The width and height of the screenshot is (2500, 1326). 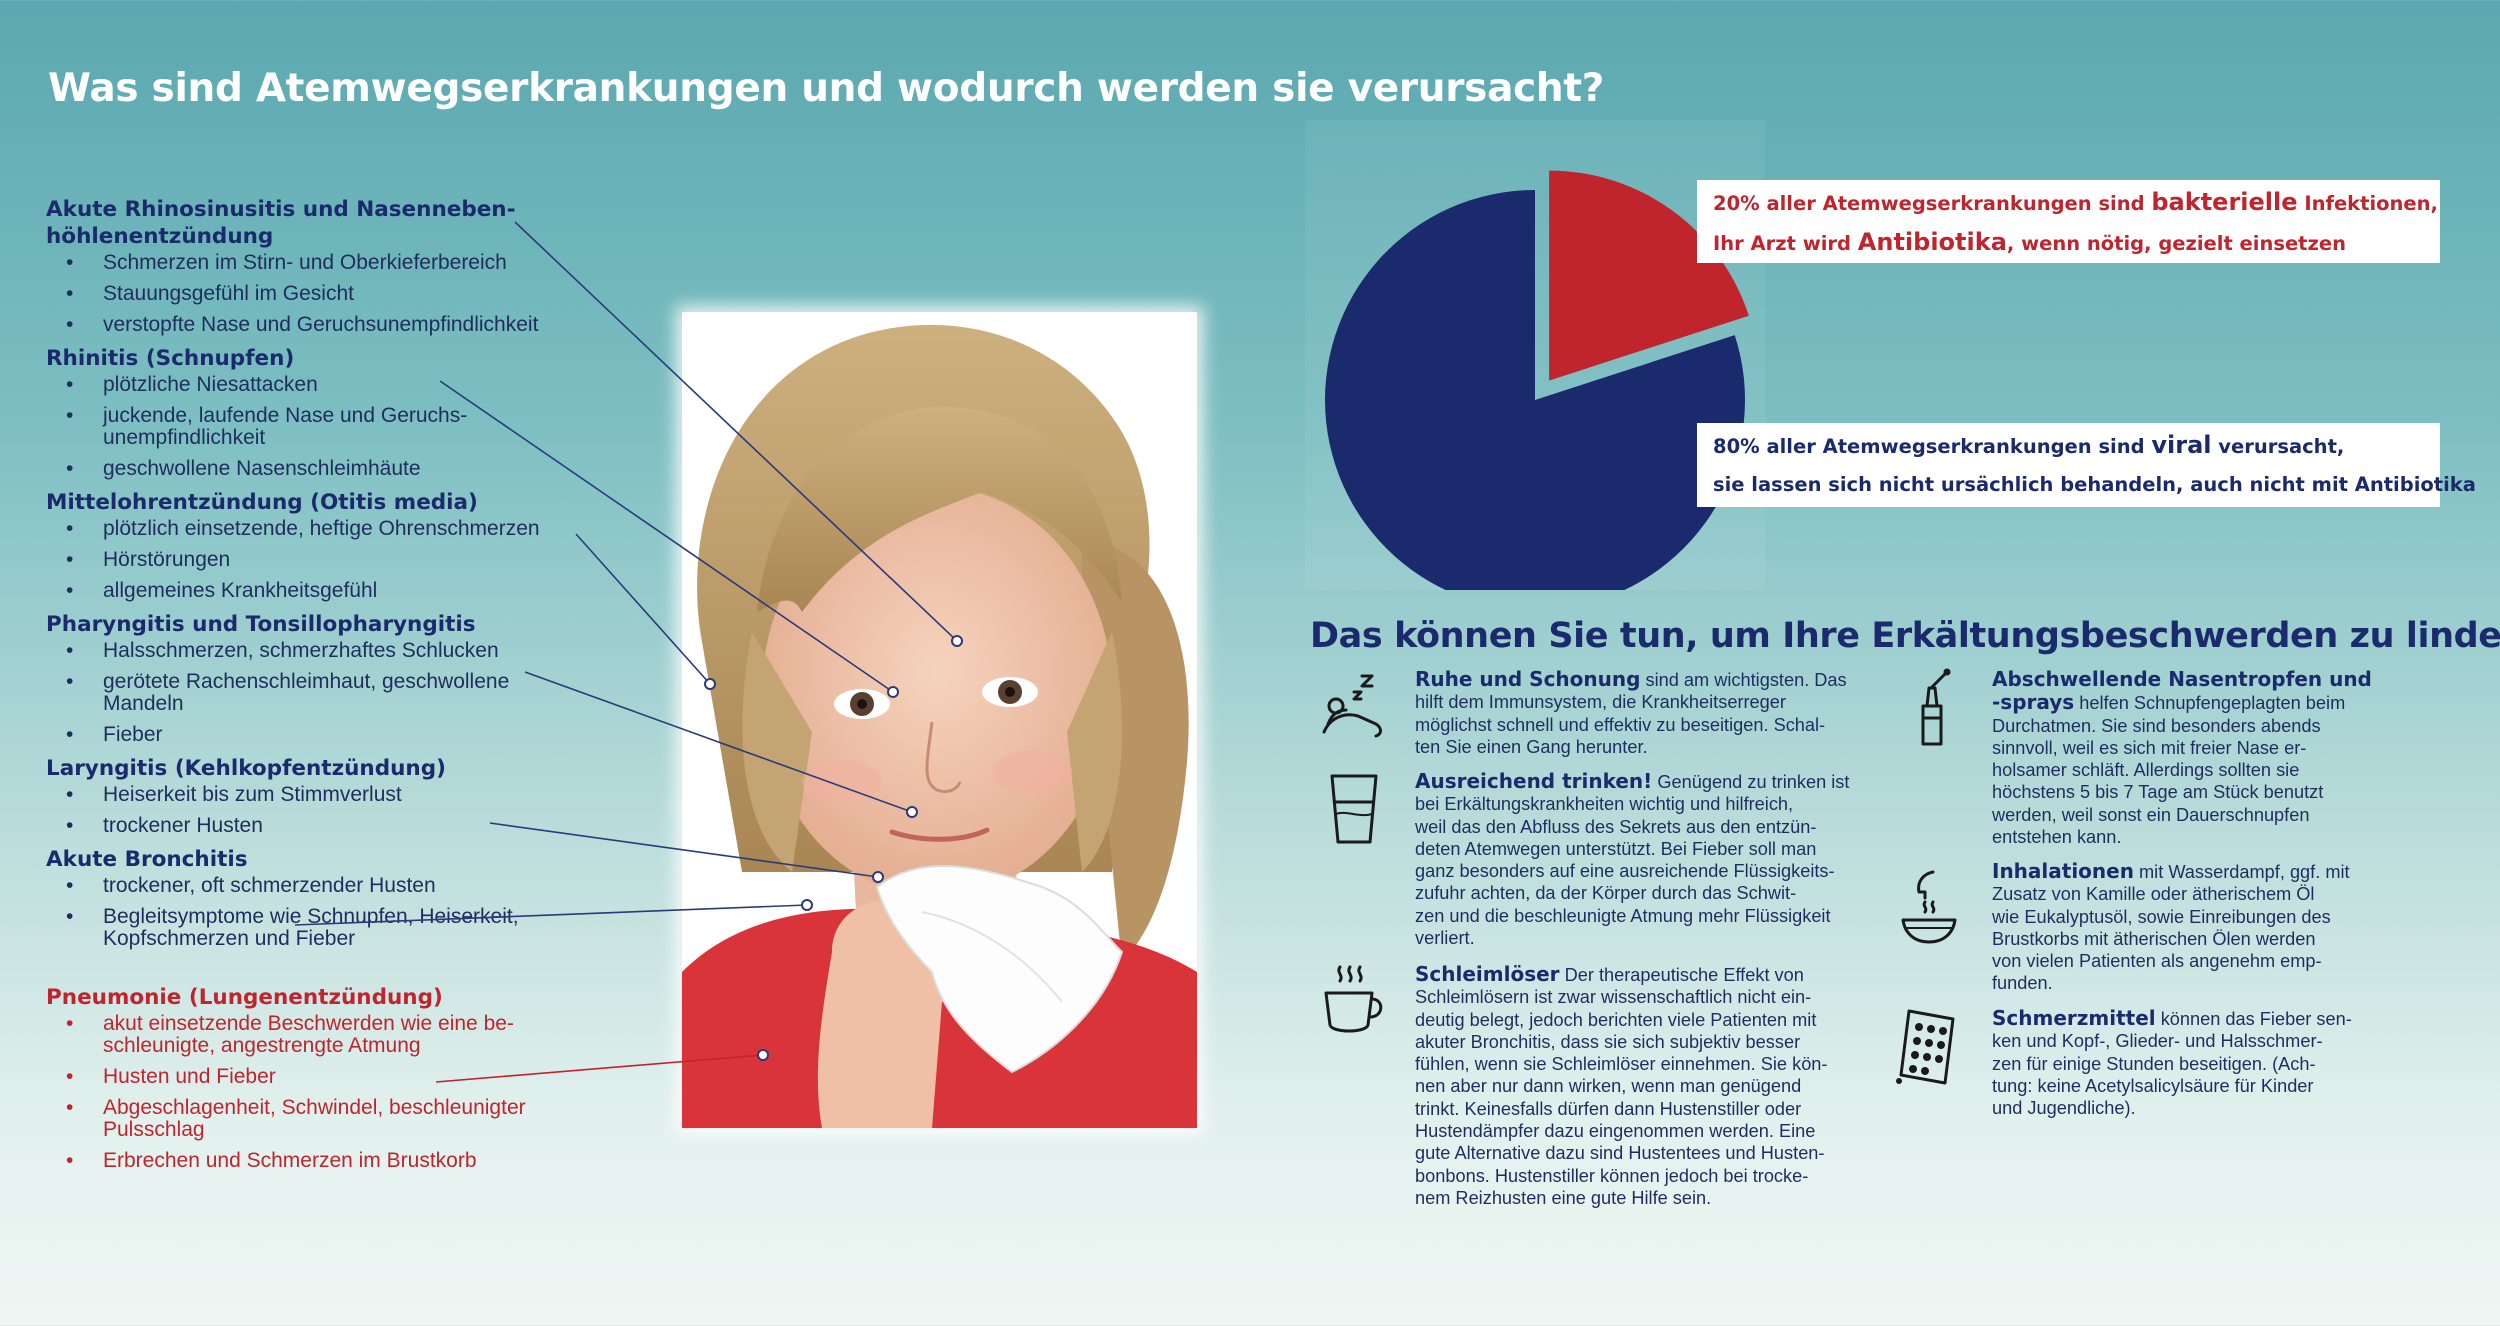 I want to click on symptom-item: Heiserkeit bis zum Stimmverlust, so click(x=326, y=795).